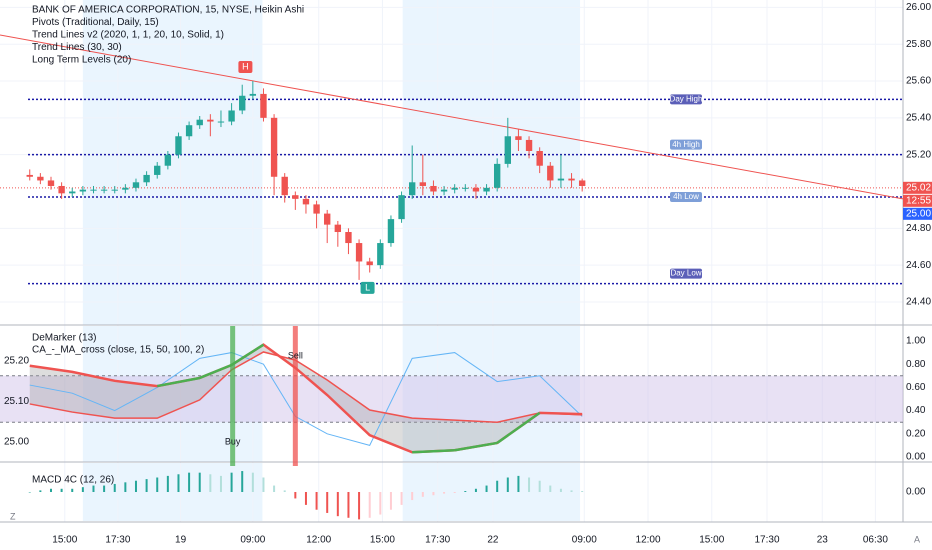 The image size is (932, 550). I want to click on legend-text: Trend Lines (30, 30), so click(77, 47).